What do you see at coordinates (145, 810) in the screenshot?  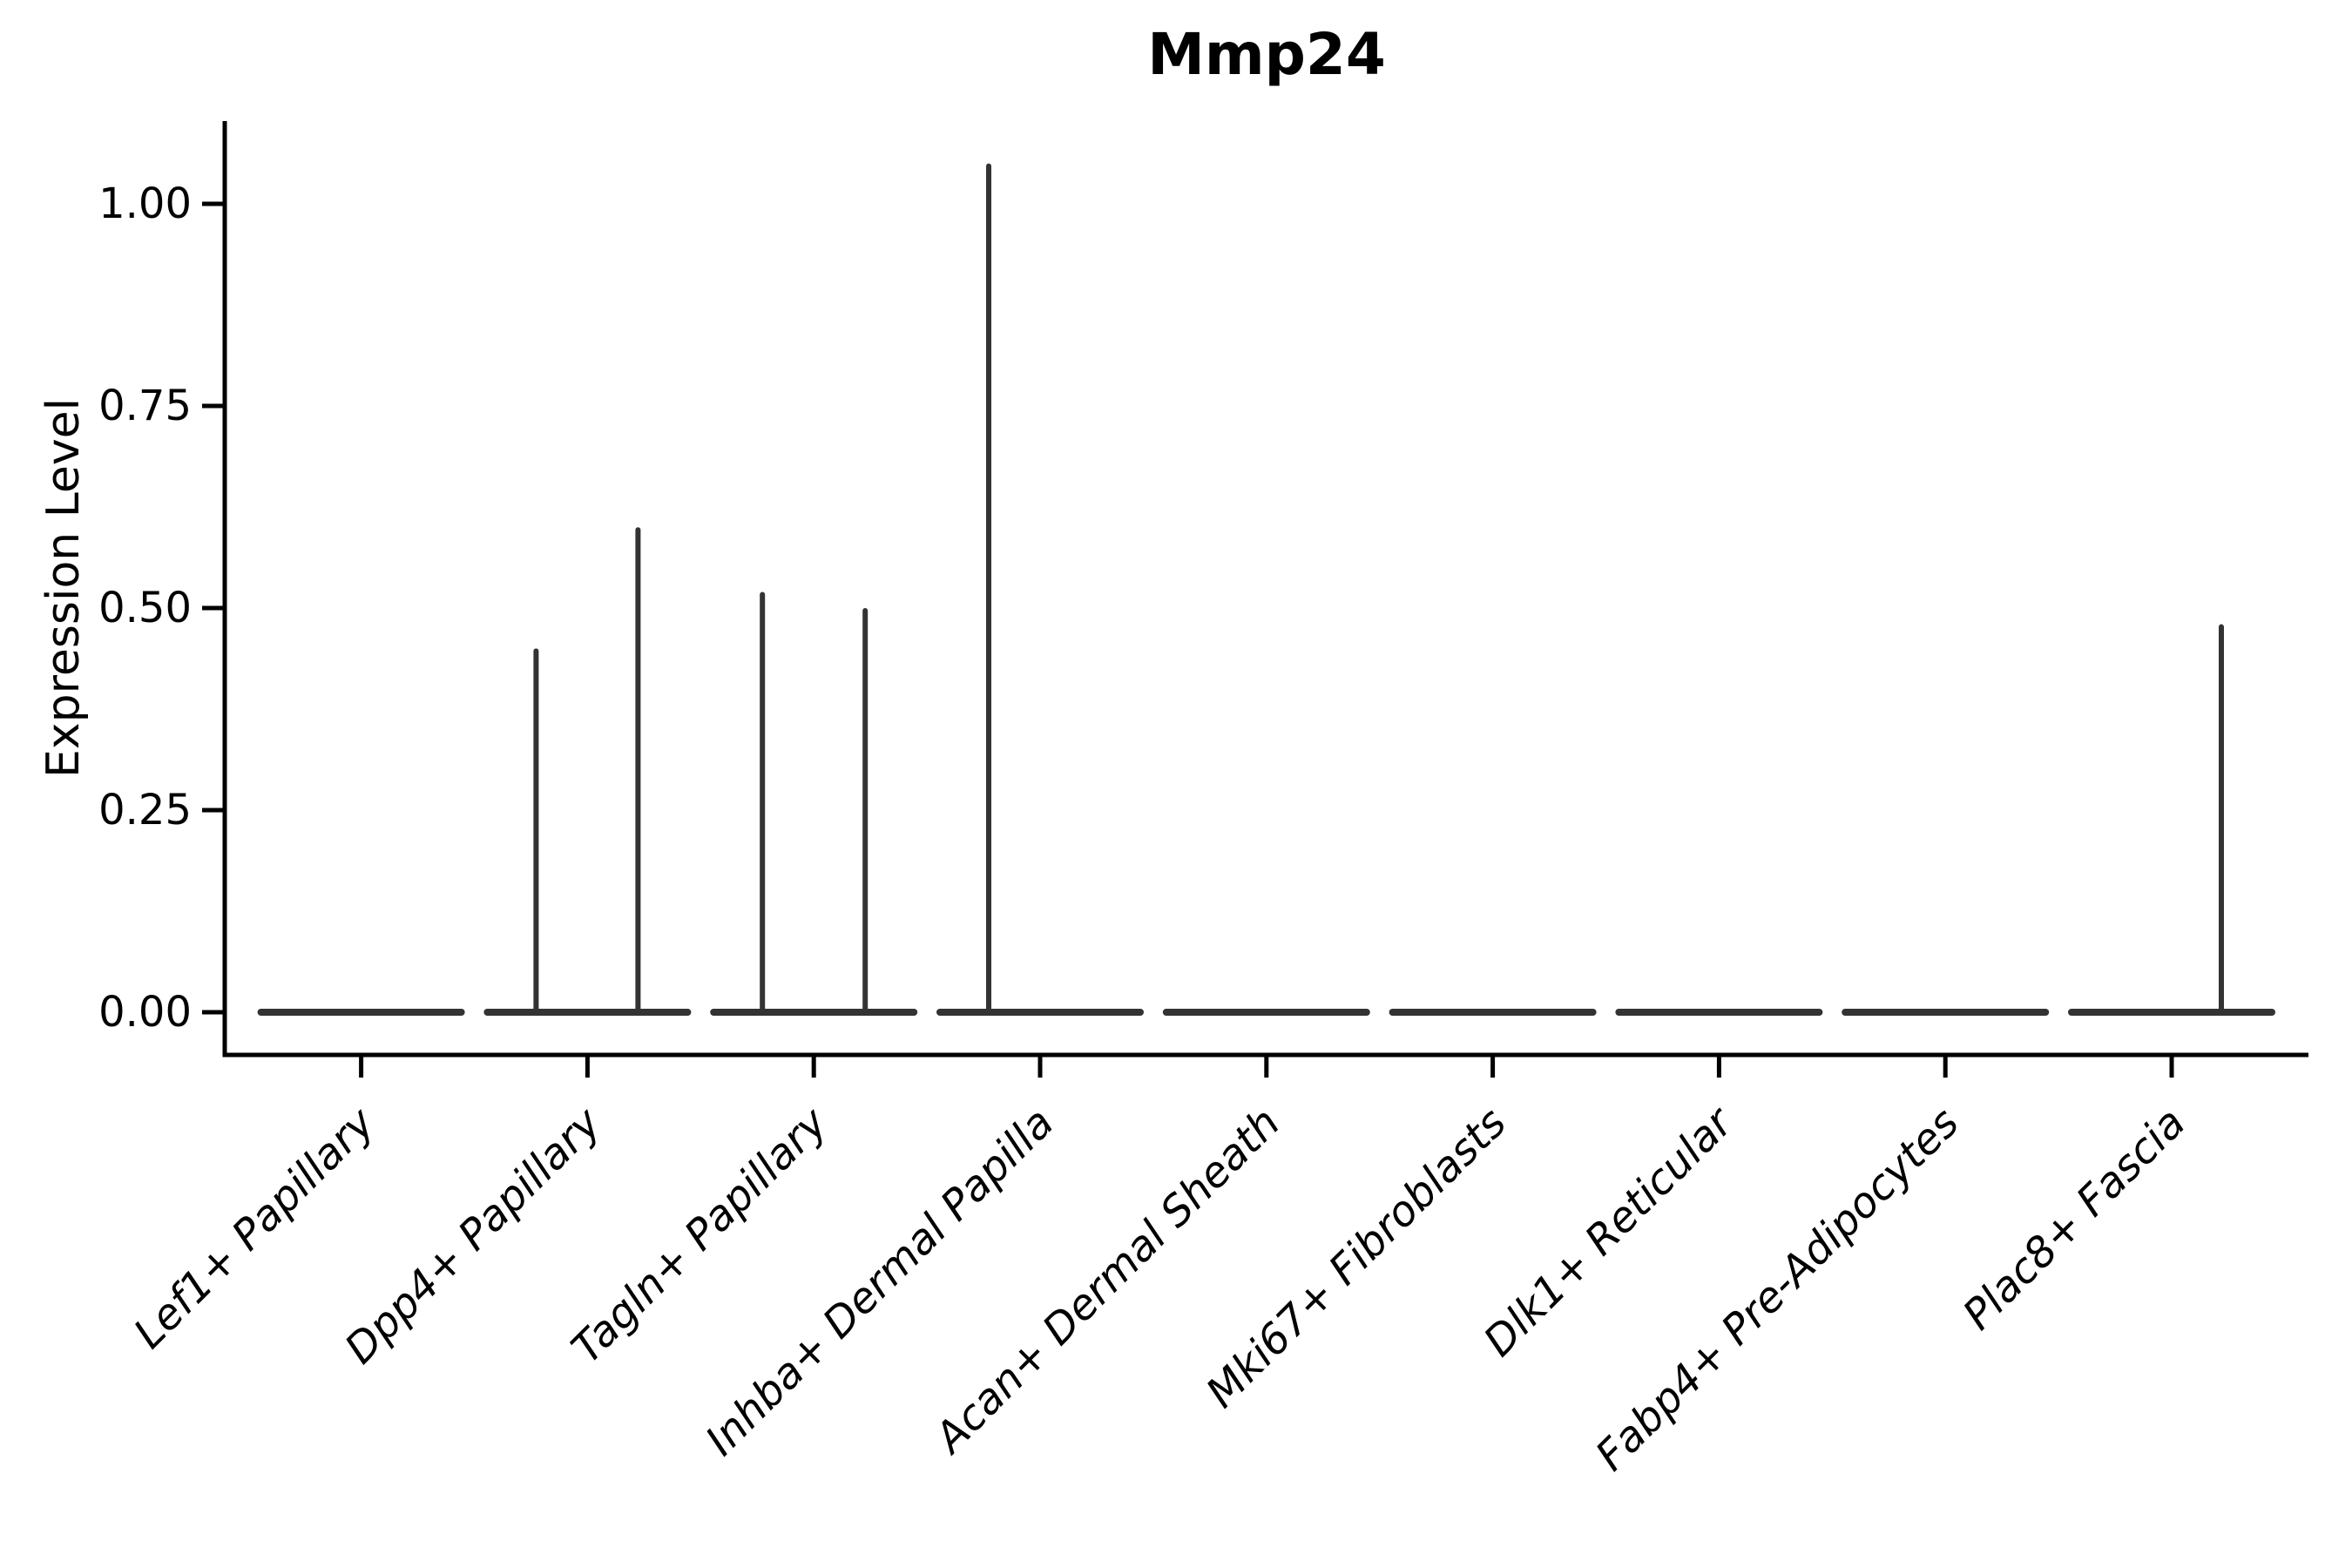 I see `y-tick-label: 0.25` at bounding box center [145, 810].